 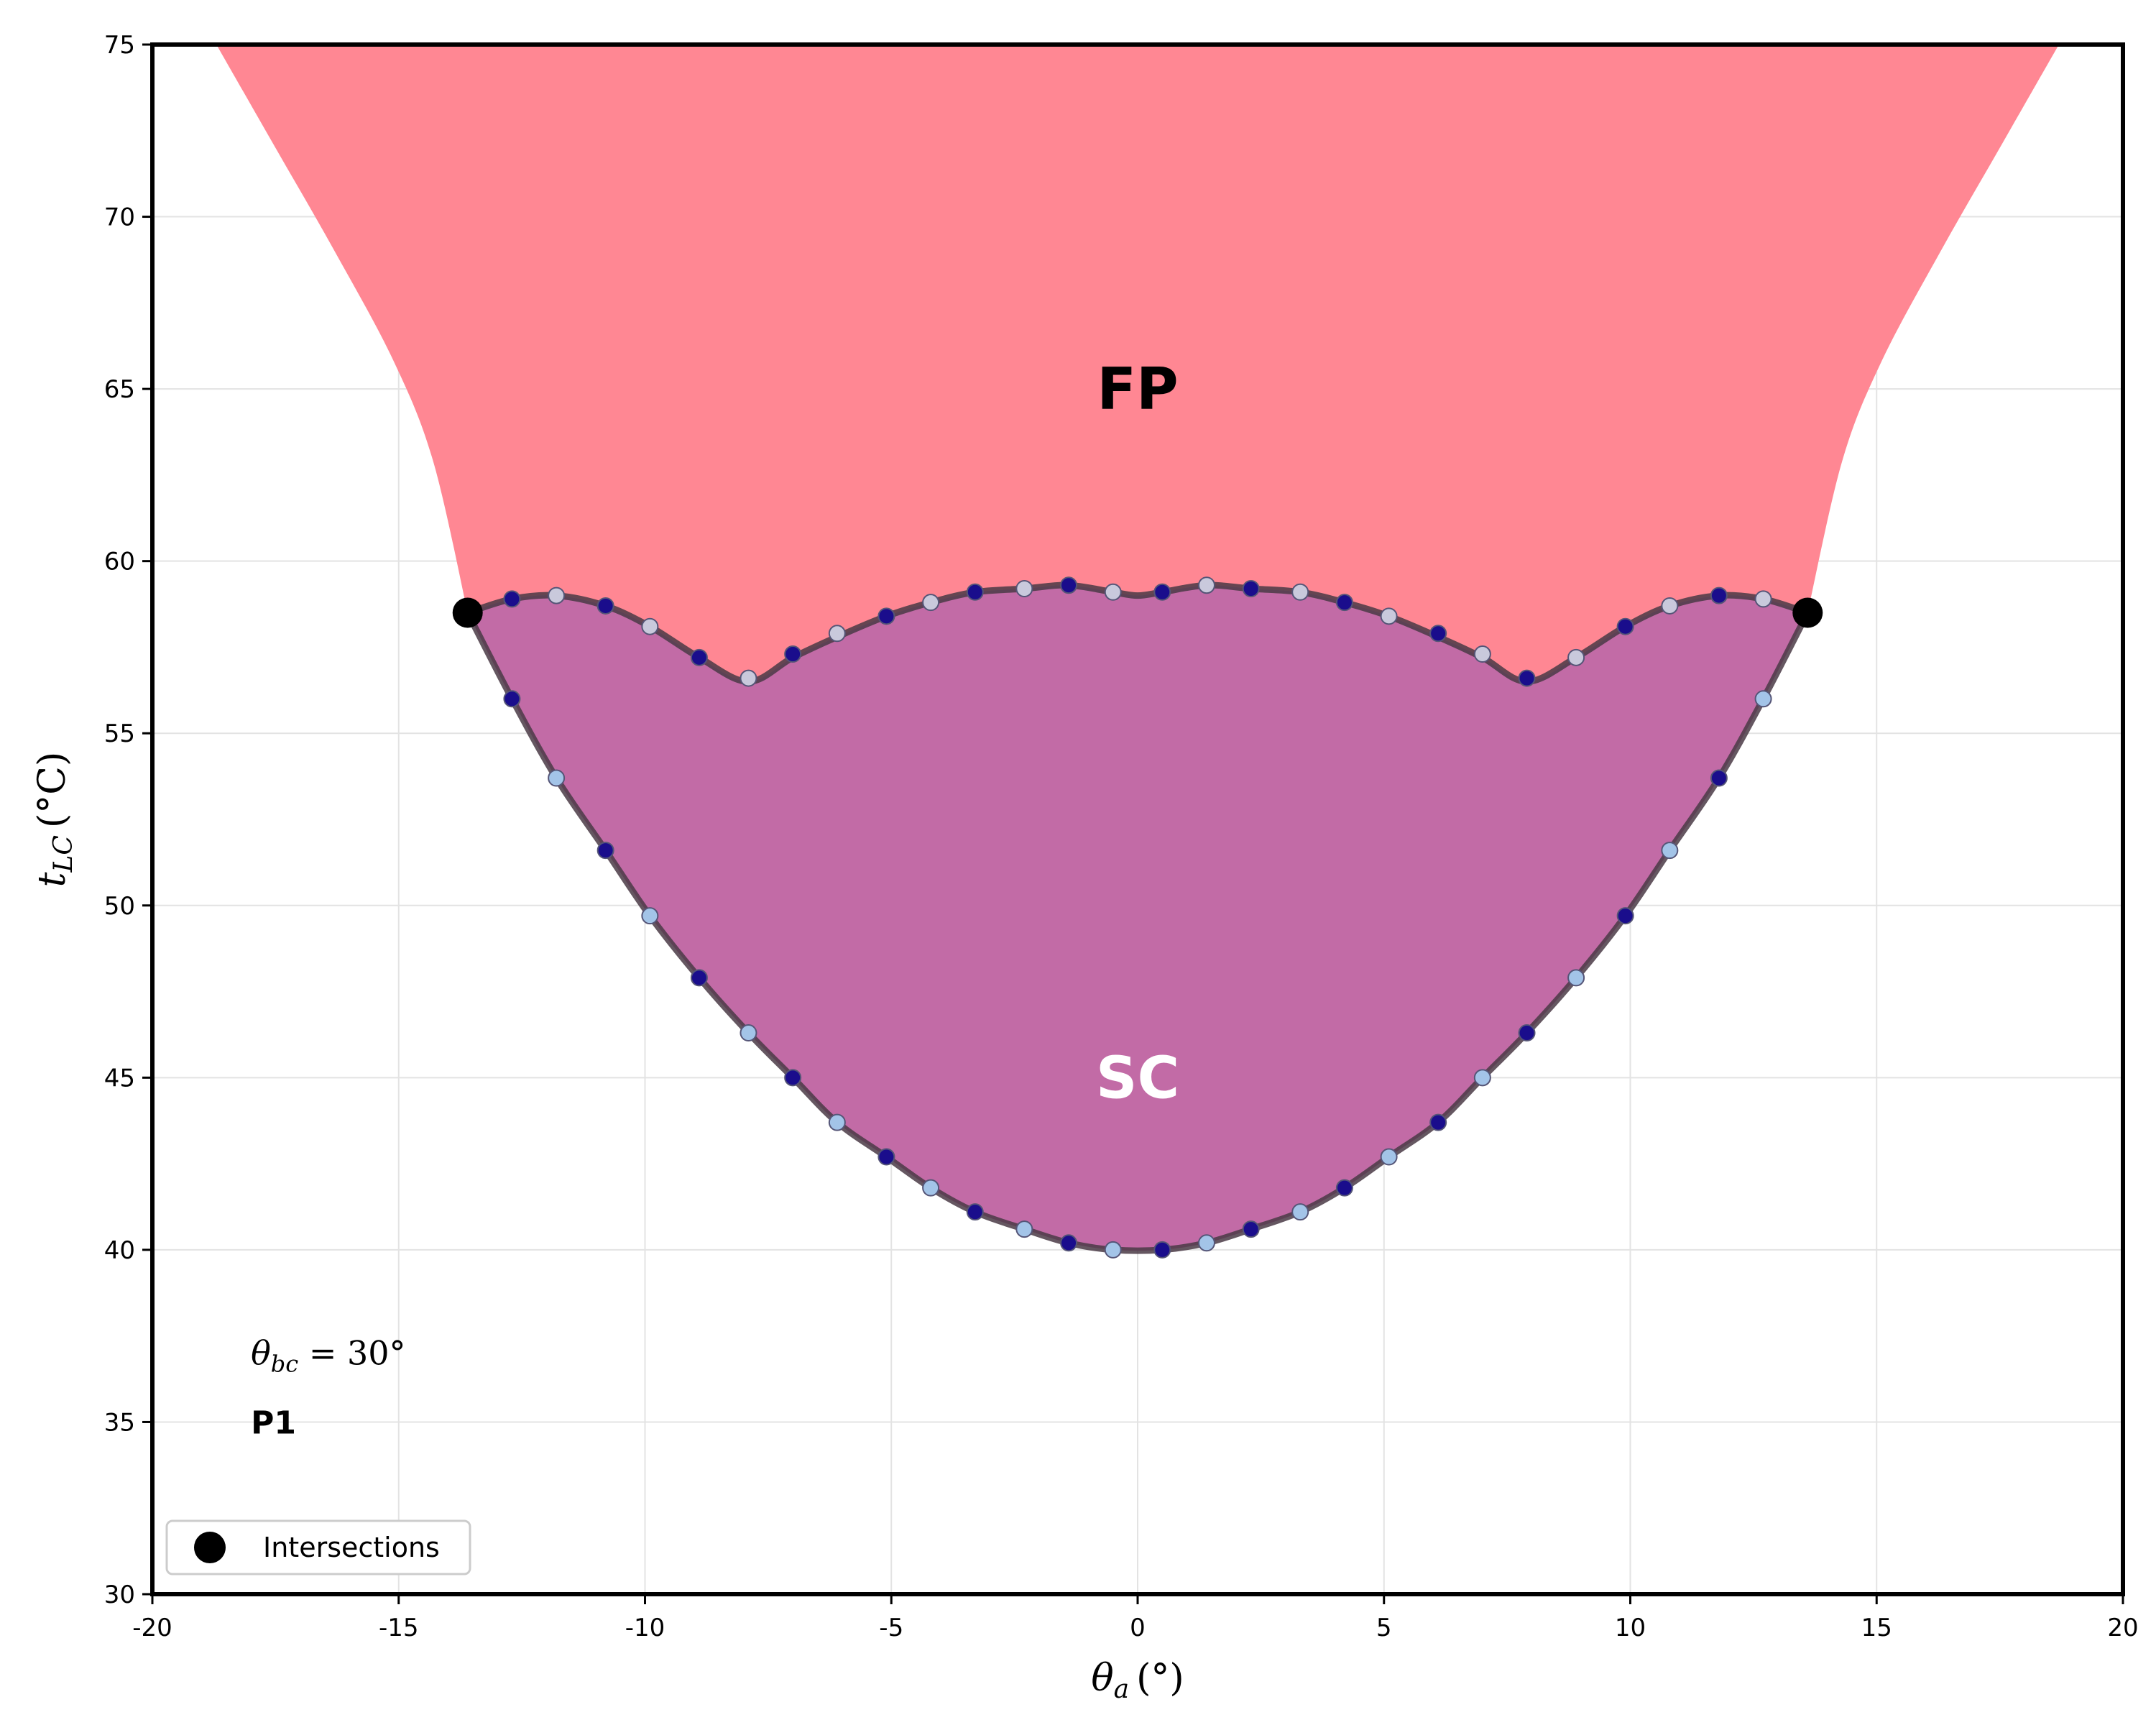 What do you see at coordinates (1137, 389) in the screenshot?
I see `region-label-fp: FP` at bounding box center [1137, 389].